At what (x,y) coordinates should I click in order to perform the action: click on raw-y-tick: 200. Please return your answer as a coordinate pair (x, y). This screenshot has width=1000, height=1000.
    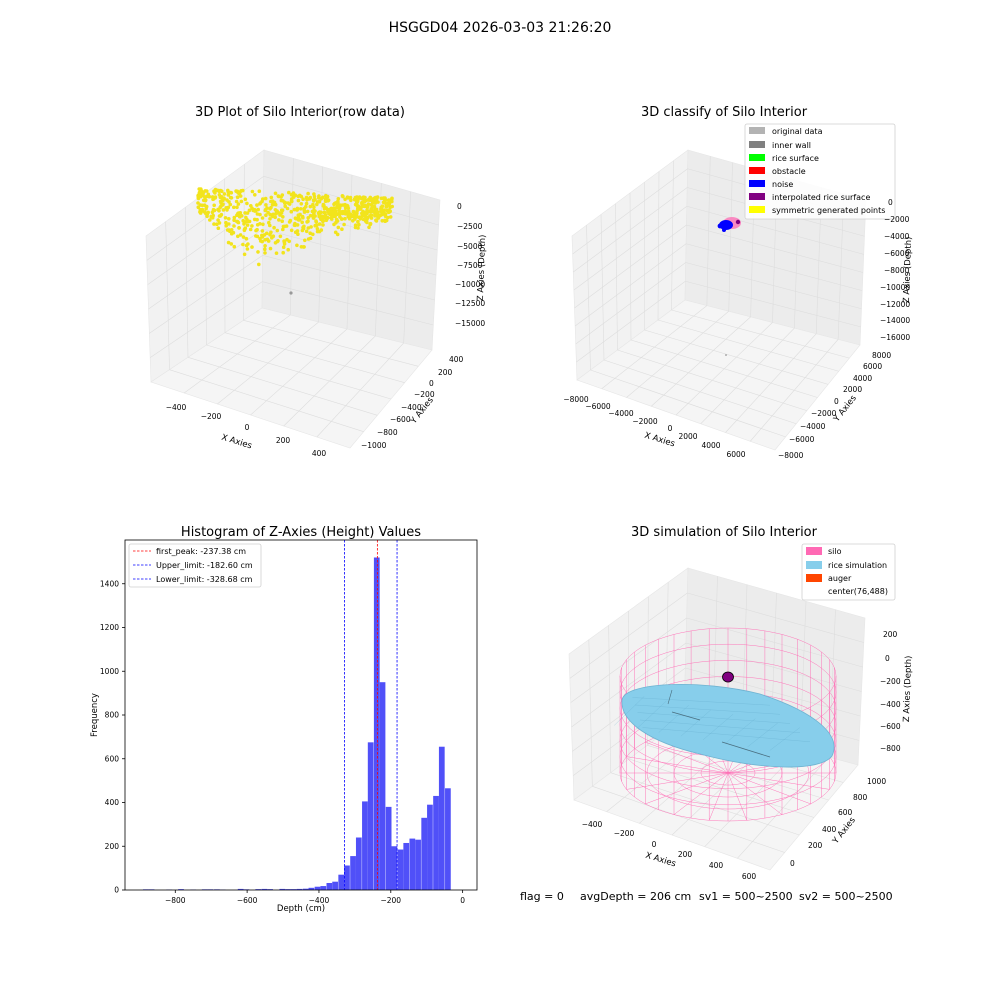
    Looking at the image, I should click on (445, 372).